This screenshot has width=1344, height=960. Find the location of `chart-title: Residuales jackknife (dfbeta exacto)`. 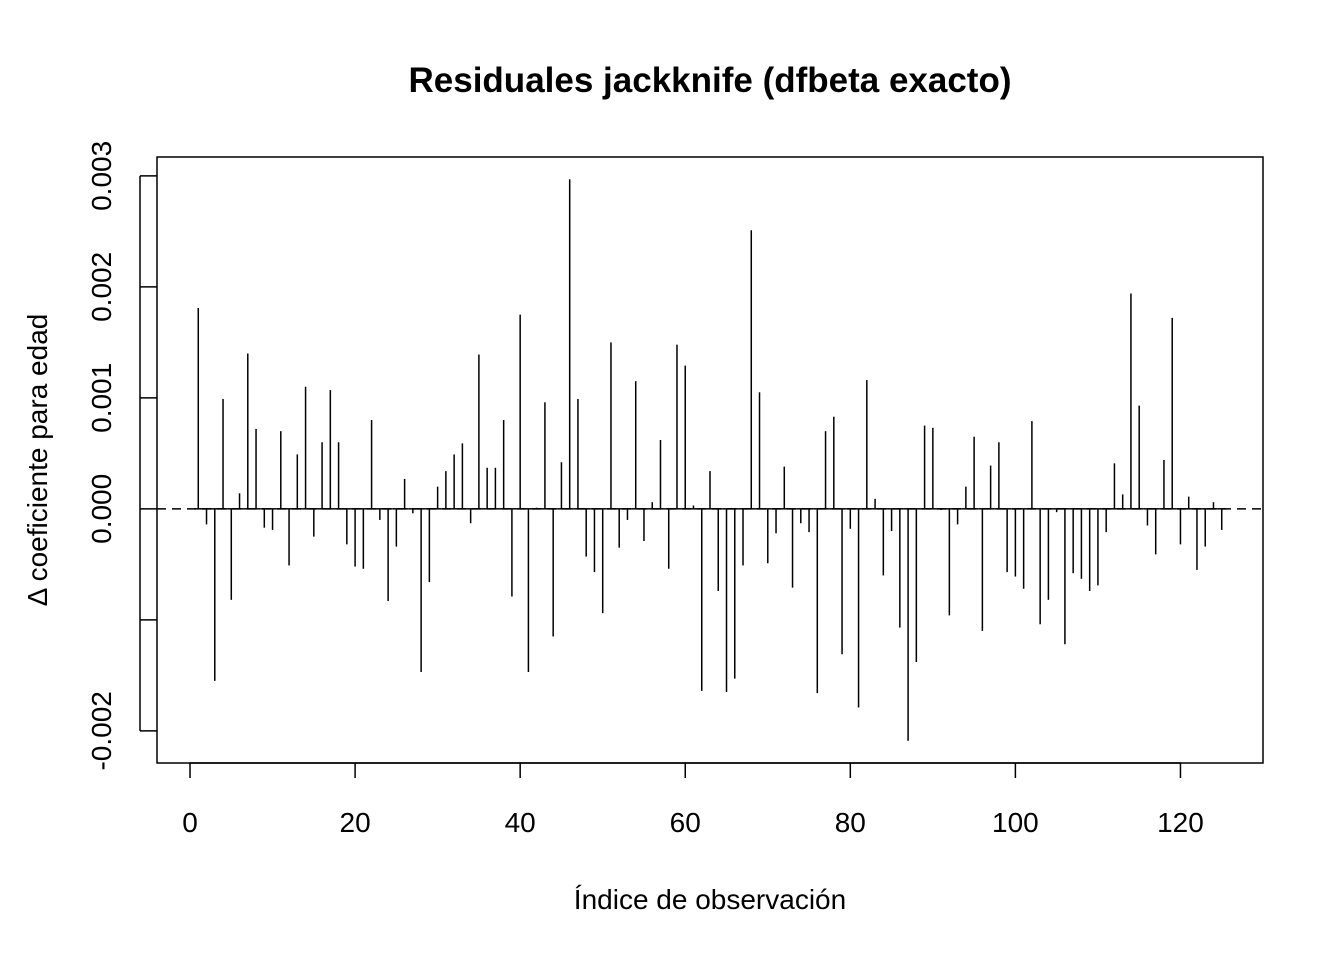

chart-title: Residuales jackknife (dfbeta exacto) is located at coordinates (710, 80).